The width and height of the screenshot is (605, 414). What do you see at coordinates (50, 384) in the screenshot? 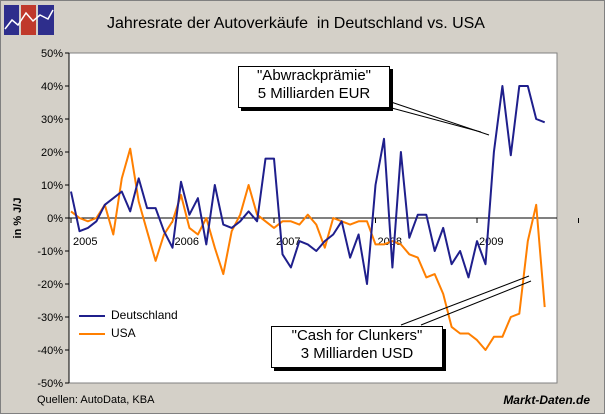
I see `y-tick-label: -50%` at bounding box center [50, 384].